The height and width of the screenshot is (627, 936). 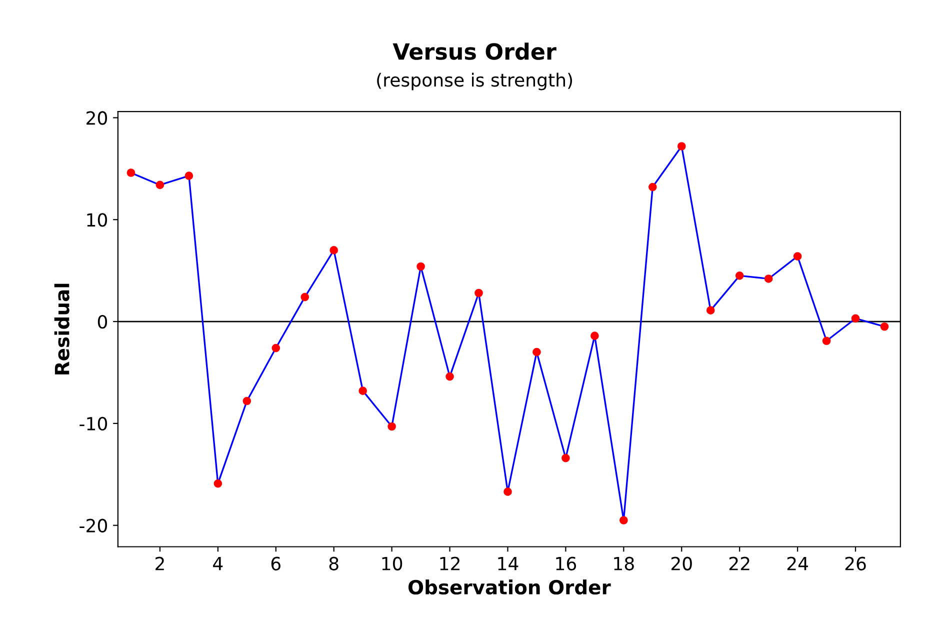 What do you see at coordinates (508, 563) in the screenshot?
I see `x-tick-label: 14` at bounding box center [508, 563].